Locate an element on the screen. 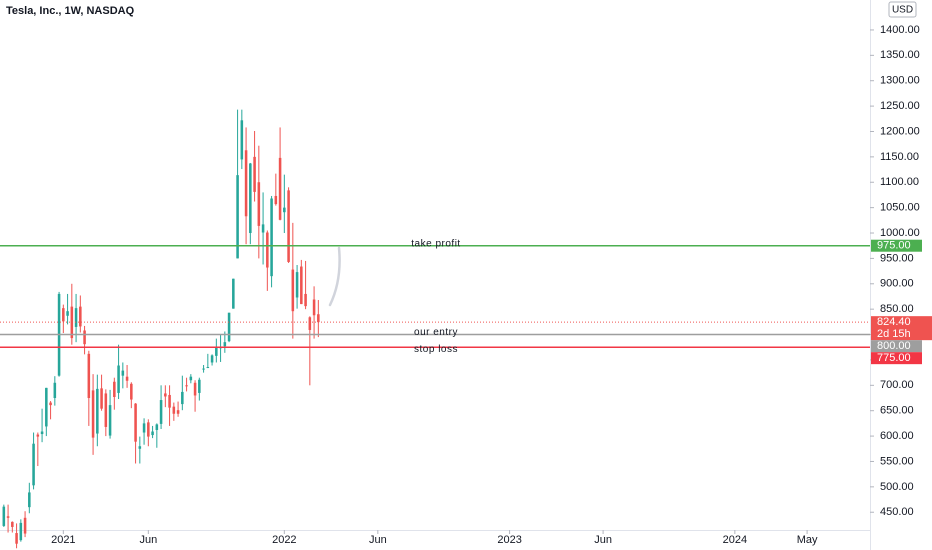 This screenshot has height=550, width=932. y-tick-label: 450.00 is located at coordinates (897, 512).